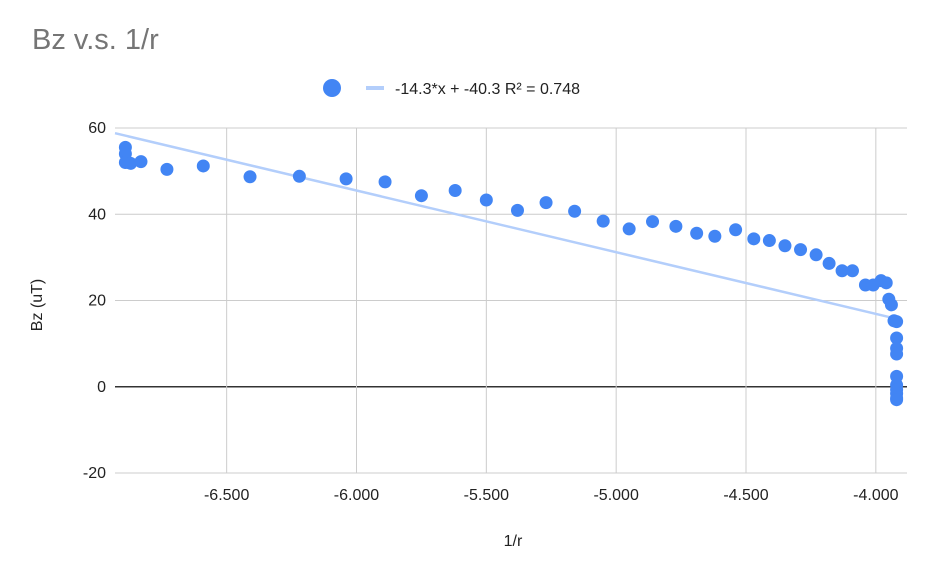 Image resolution: width=936 pixels, height=578 pixels. What do you see at coordinates (97, 214) in the screenshot?
I see `y-tick-label: 40` at bounding box center [97, 214].